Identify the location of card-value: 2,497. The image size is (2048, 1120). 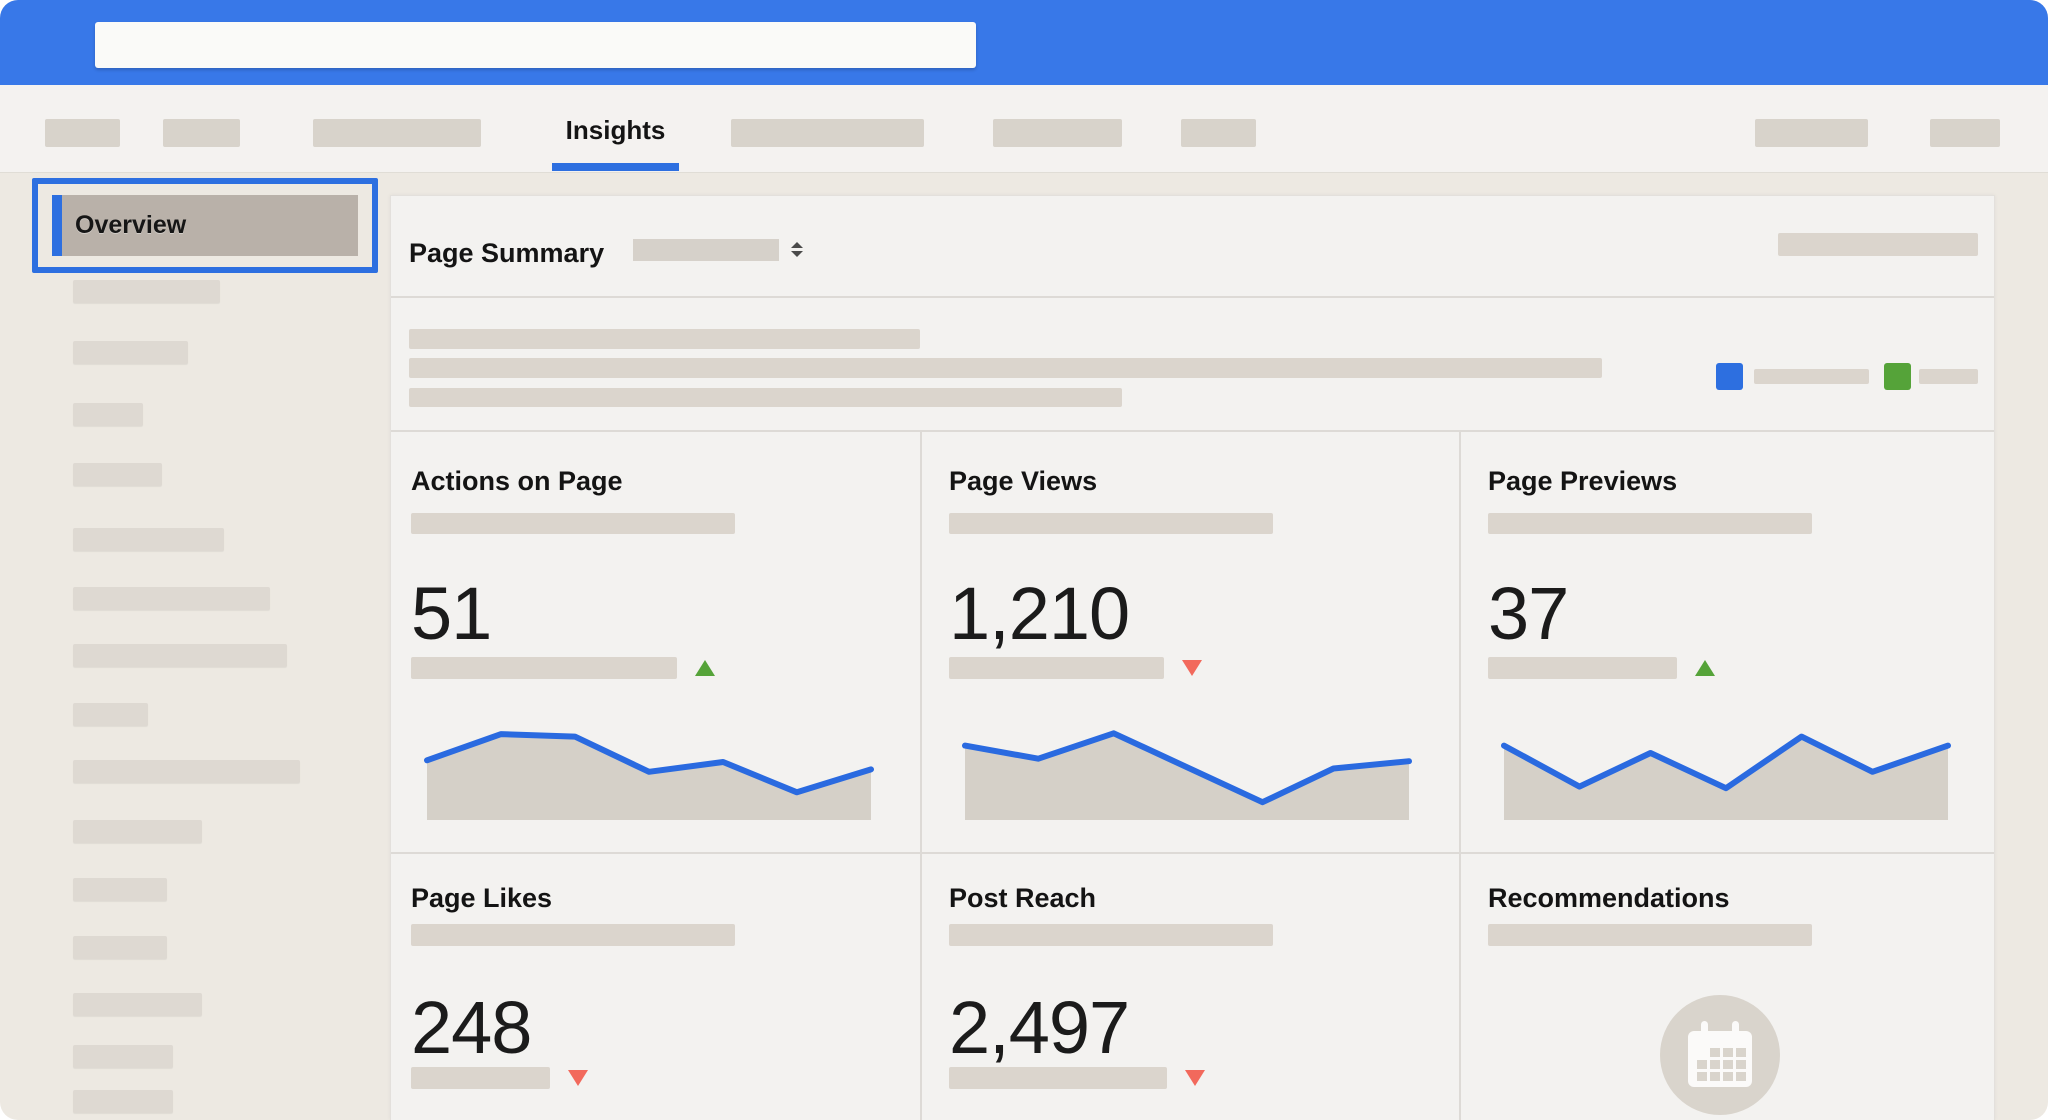
(1039, 1027).